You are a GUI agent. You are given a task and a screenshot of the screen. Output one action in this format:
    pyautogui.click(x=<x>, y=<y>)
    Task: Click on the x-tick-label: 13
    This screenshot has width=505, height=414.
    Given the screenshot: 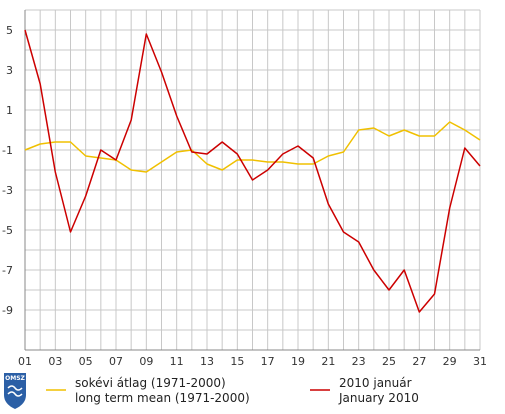 What is the action you would take?
    pyautogui.click(x=207, y=361)
    